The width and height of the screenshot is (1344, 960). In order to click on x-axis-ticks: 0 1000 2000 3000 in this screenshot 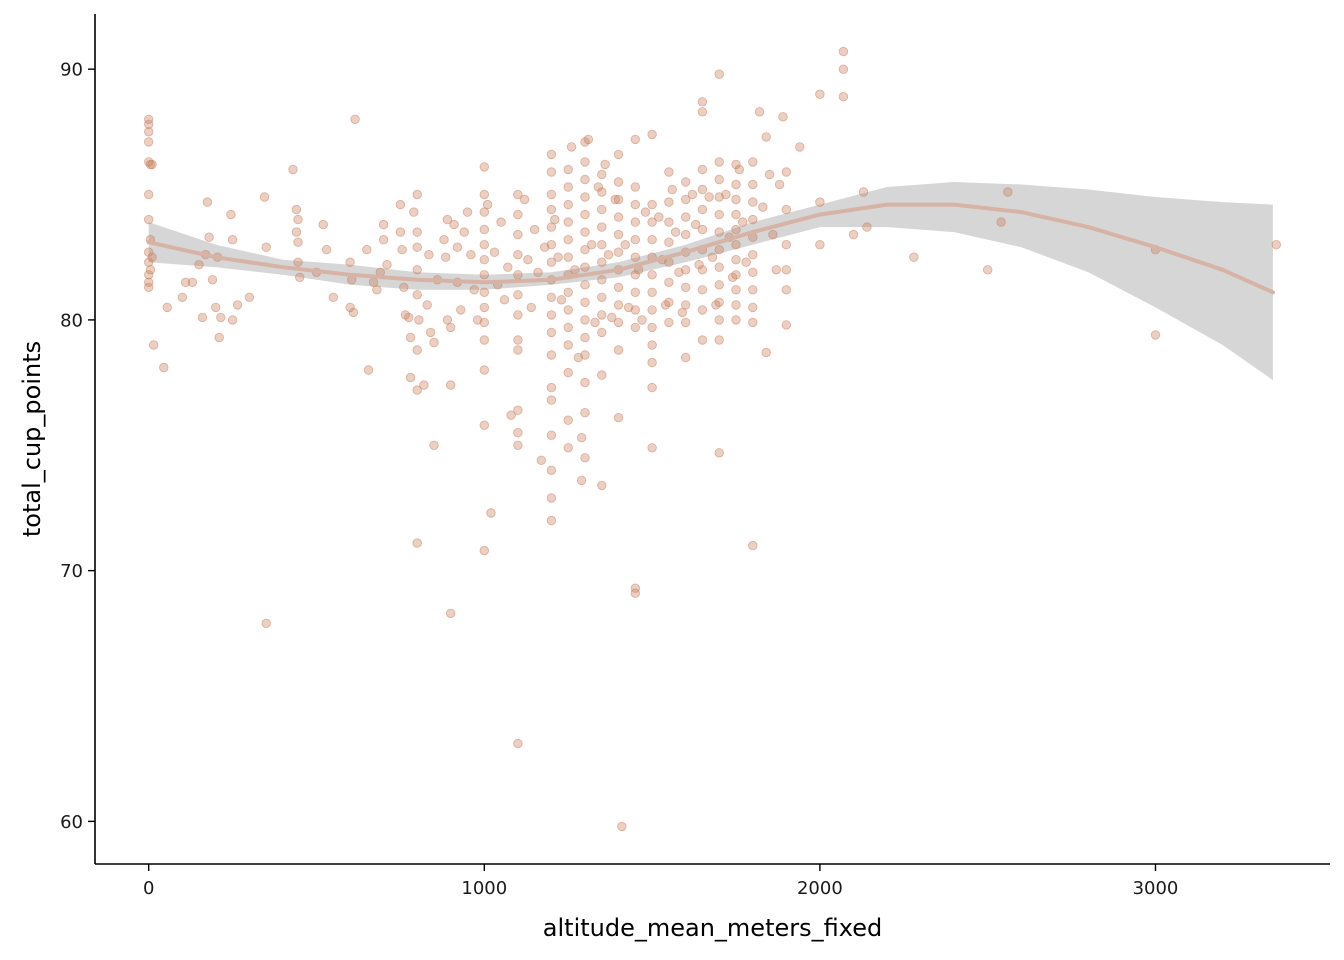, I will do `click(660, 881)`.